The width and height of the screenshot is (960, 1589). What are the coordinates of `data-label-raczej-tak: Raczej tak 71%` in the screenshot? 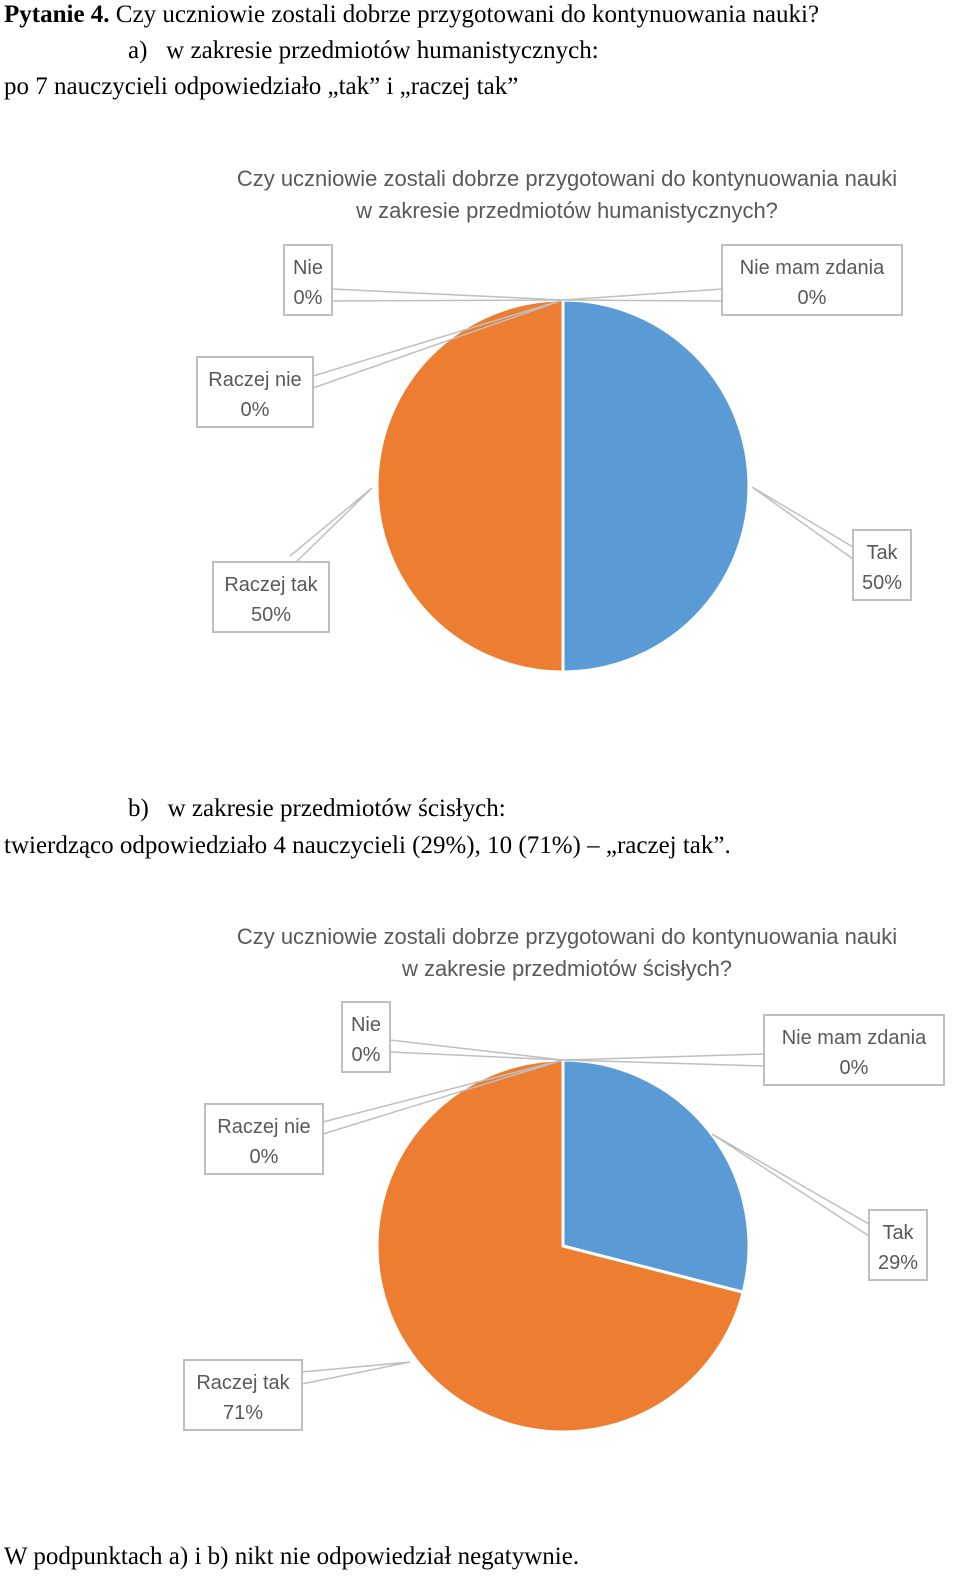 It's located at (243, 1395).